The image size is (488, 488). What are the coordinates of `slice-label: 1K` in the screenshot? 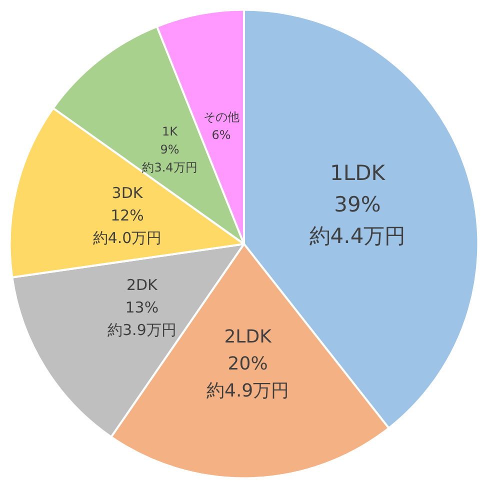 It's located at (170, 131).